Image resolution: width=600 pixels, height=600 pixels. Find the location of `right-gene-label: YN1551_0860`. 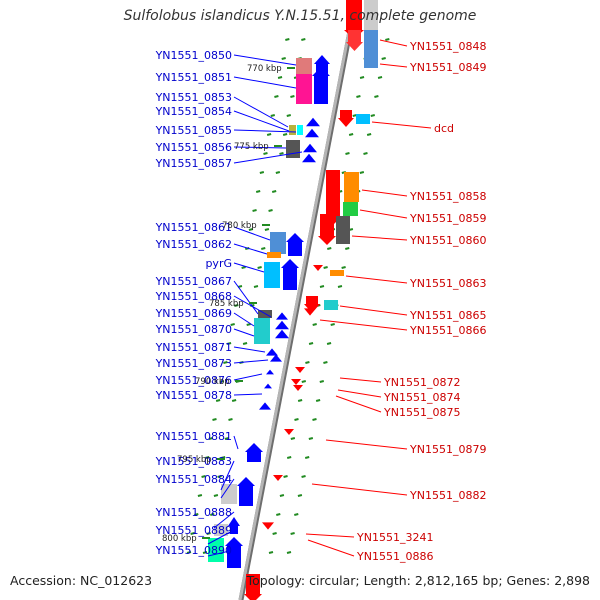

right-gene-label: YN1551_0860 is located at coordinates (447, 240).